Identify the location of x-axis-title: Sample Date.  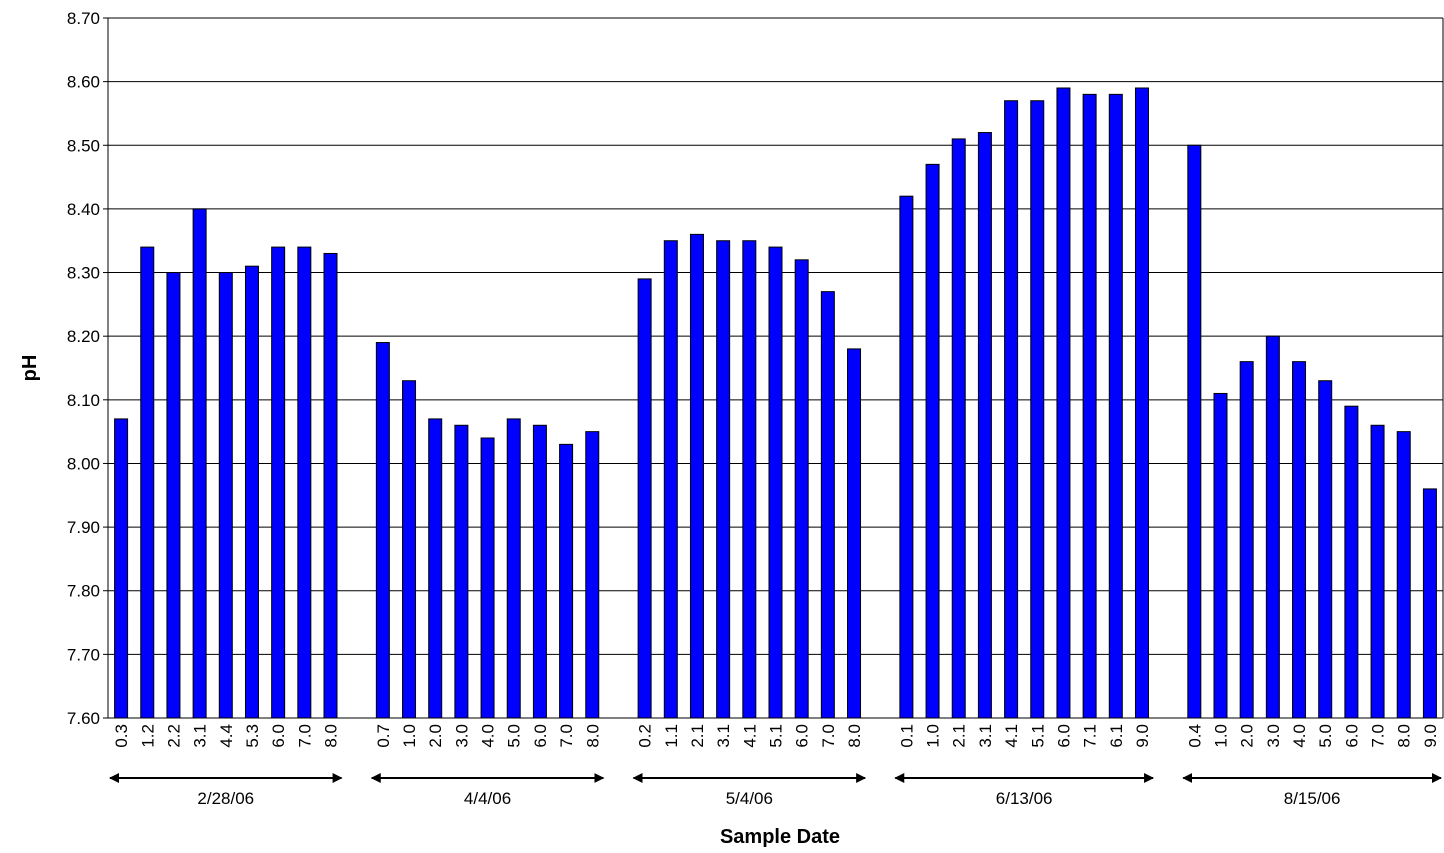
(780, 837).